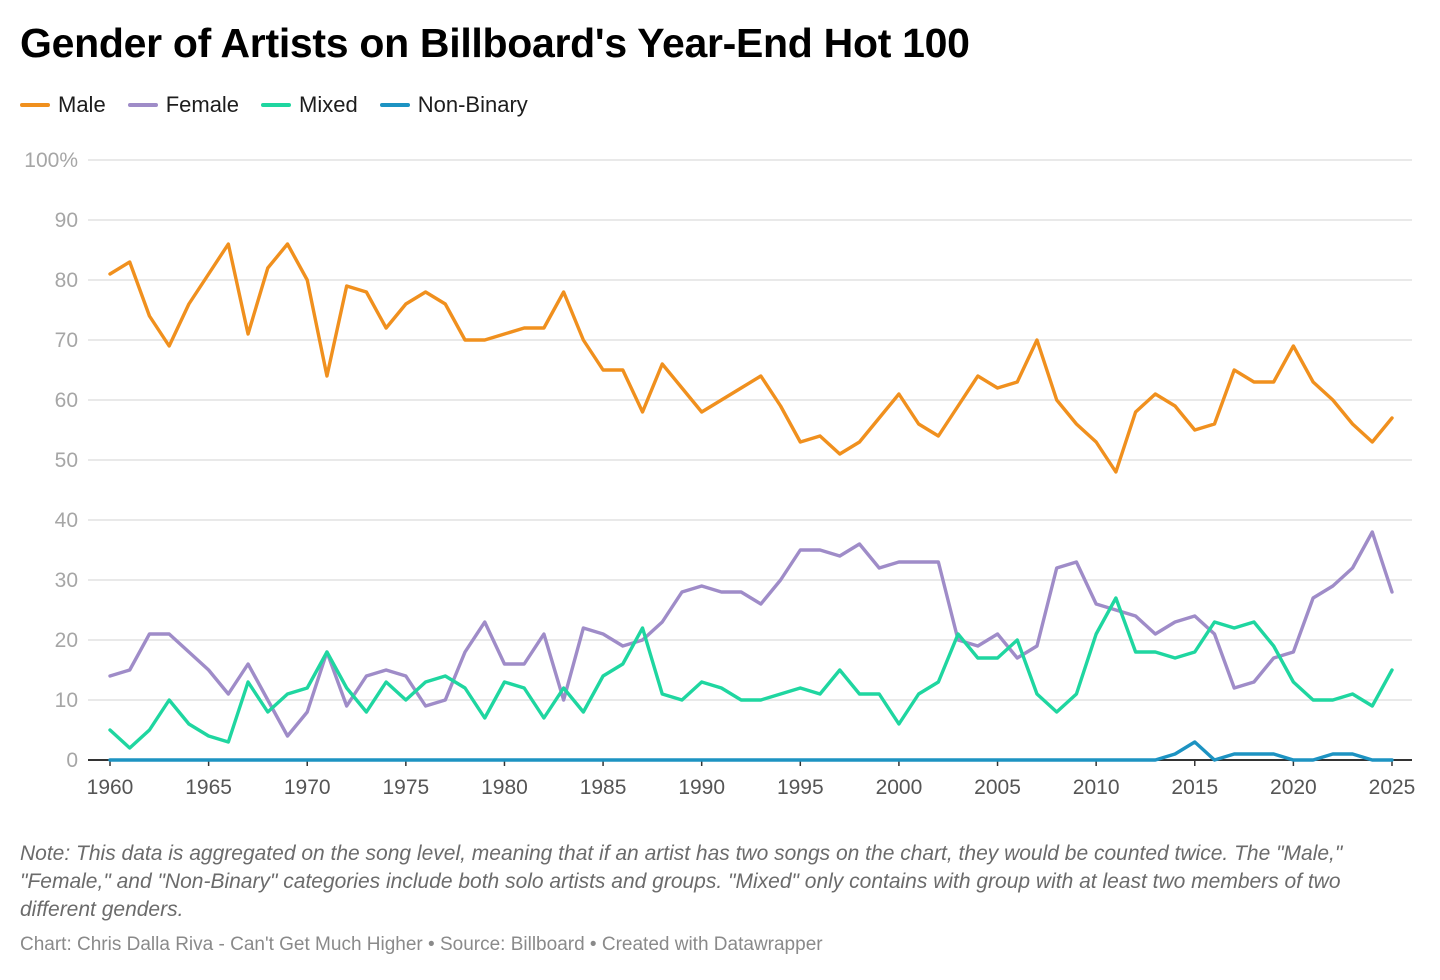  I want to click on legend-swatch-female, so click(142, 105).